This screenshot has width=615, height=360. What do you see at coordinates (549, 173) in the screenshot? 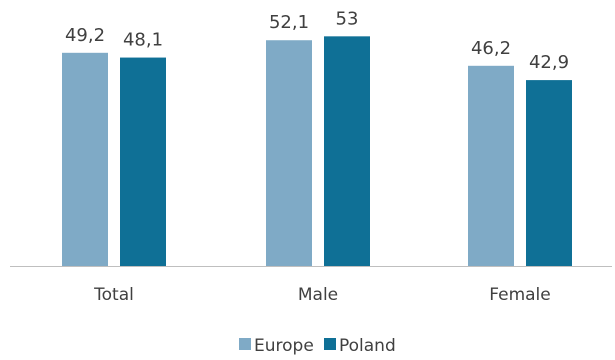
I see `bar-poland-female` at bounding box center [549, 173].